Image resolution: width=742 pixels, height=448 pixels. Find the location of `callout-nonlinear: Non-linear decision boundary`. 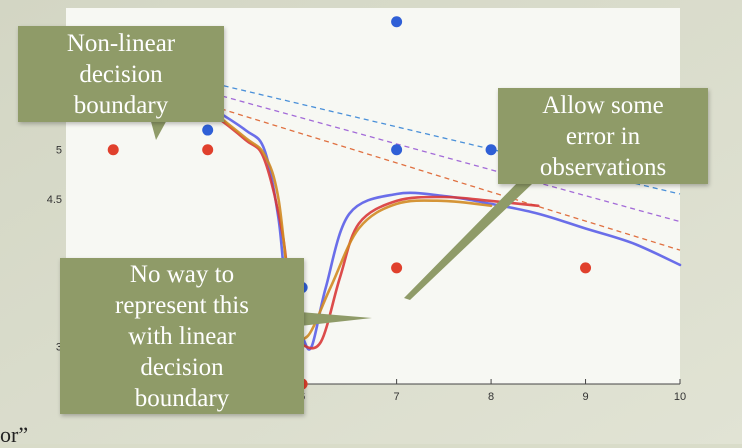

callout-nonlinear: Non-linear decision boundary is located at coordinates (121, 74).